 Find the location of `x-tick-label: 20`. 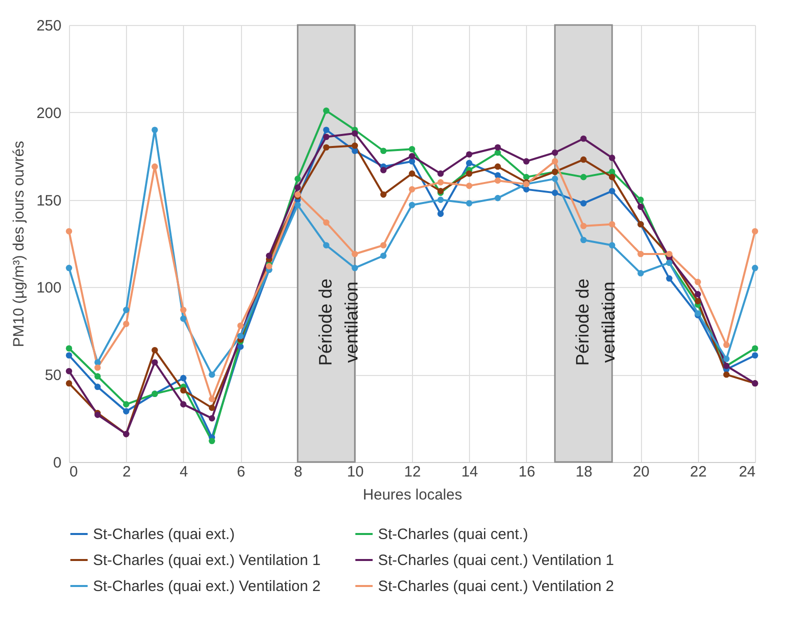

x-tick-label: 20 is located at coordinates (641, 472).